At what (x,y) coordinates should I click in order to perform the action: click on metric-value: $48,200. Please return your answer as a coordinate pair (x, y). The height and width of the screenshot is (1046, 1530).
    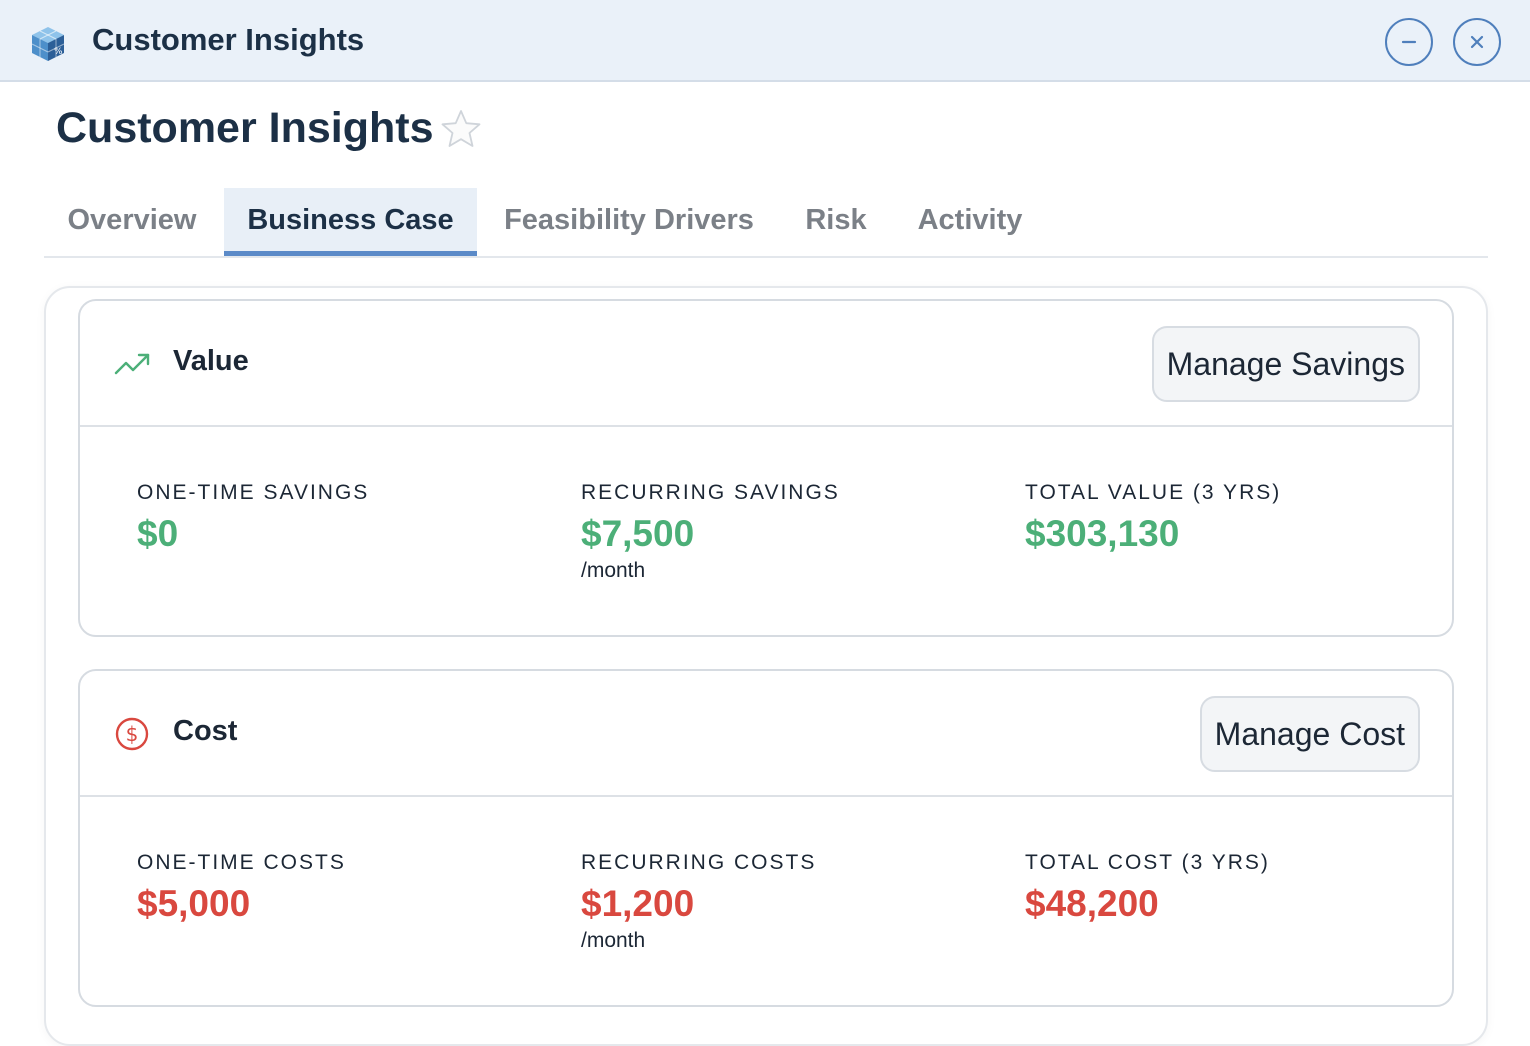
    Looking at the image, I should click on (1092, 903).